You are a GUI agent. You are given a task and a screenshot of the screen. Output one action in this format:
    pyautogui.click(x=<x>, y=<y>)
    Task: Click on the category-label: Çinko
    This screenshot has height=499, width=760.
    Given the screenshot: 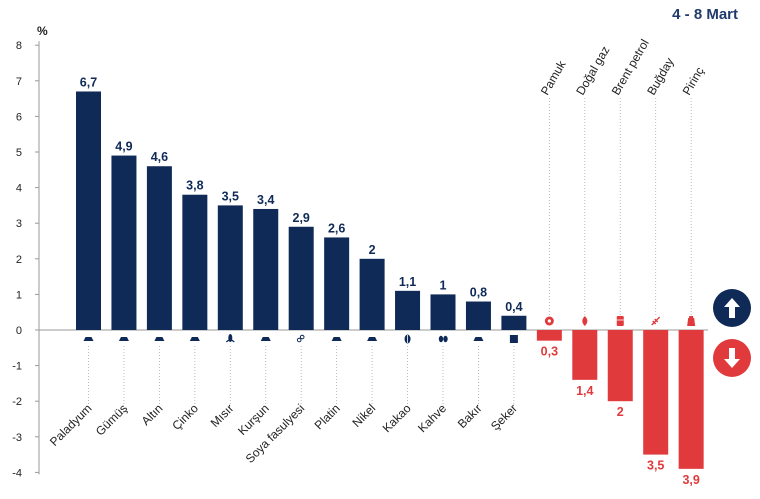 What is the action you would take?
    pyautogui.click(x=185, y=417)
    